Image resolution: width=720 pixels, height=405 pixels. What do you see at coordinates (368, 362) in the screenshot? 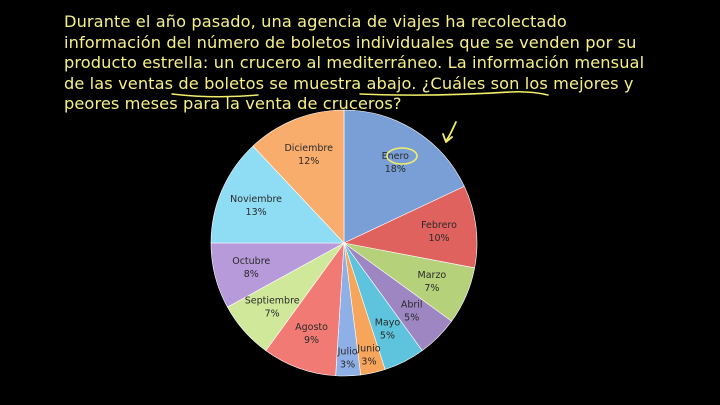
I see `slice-value-junio: 3%` at bounding box center [368, 362].